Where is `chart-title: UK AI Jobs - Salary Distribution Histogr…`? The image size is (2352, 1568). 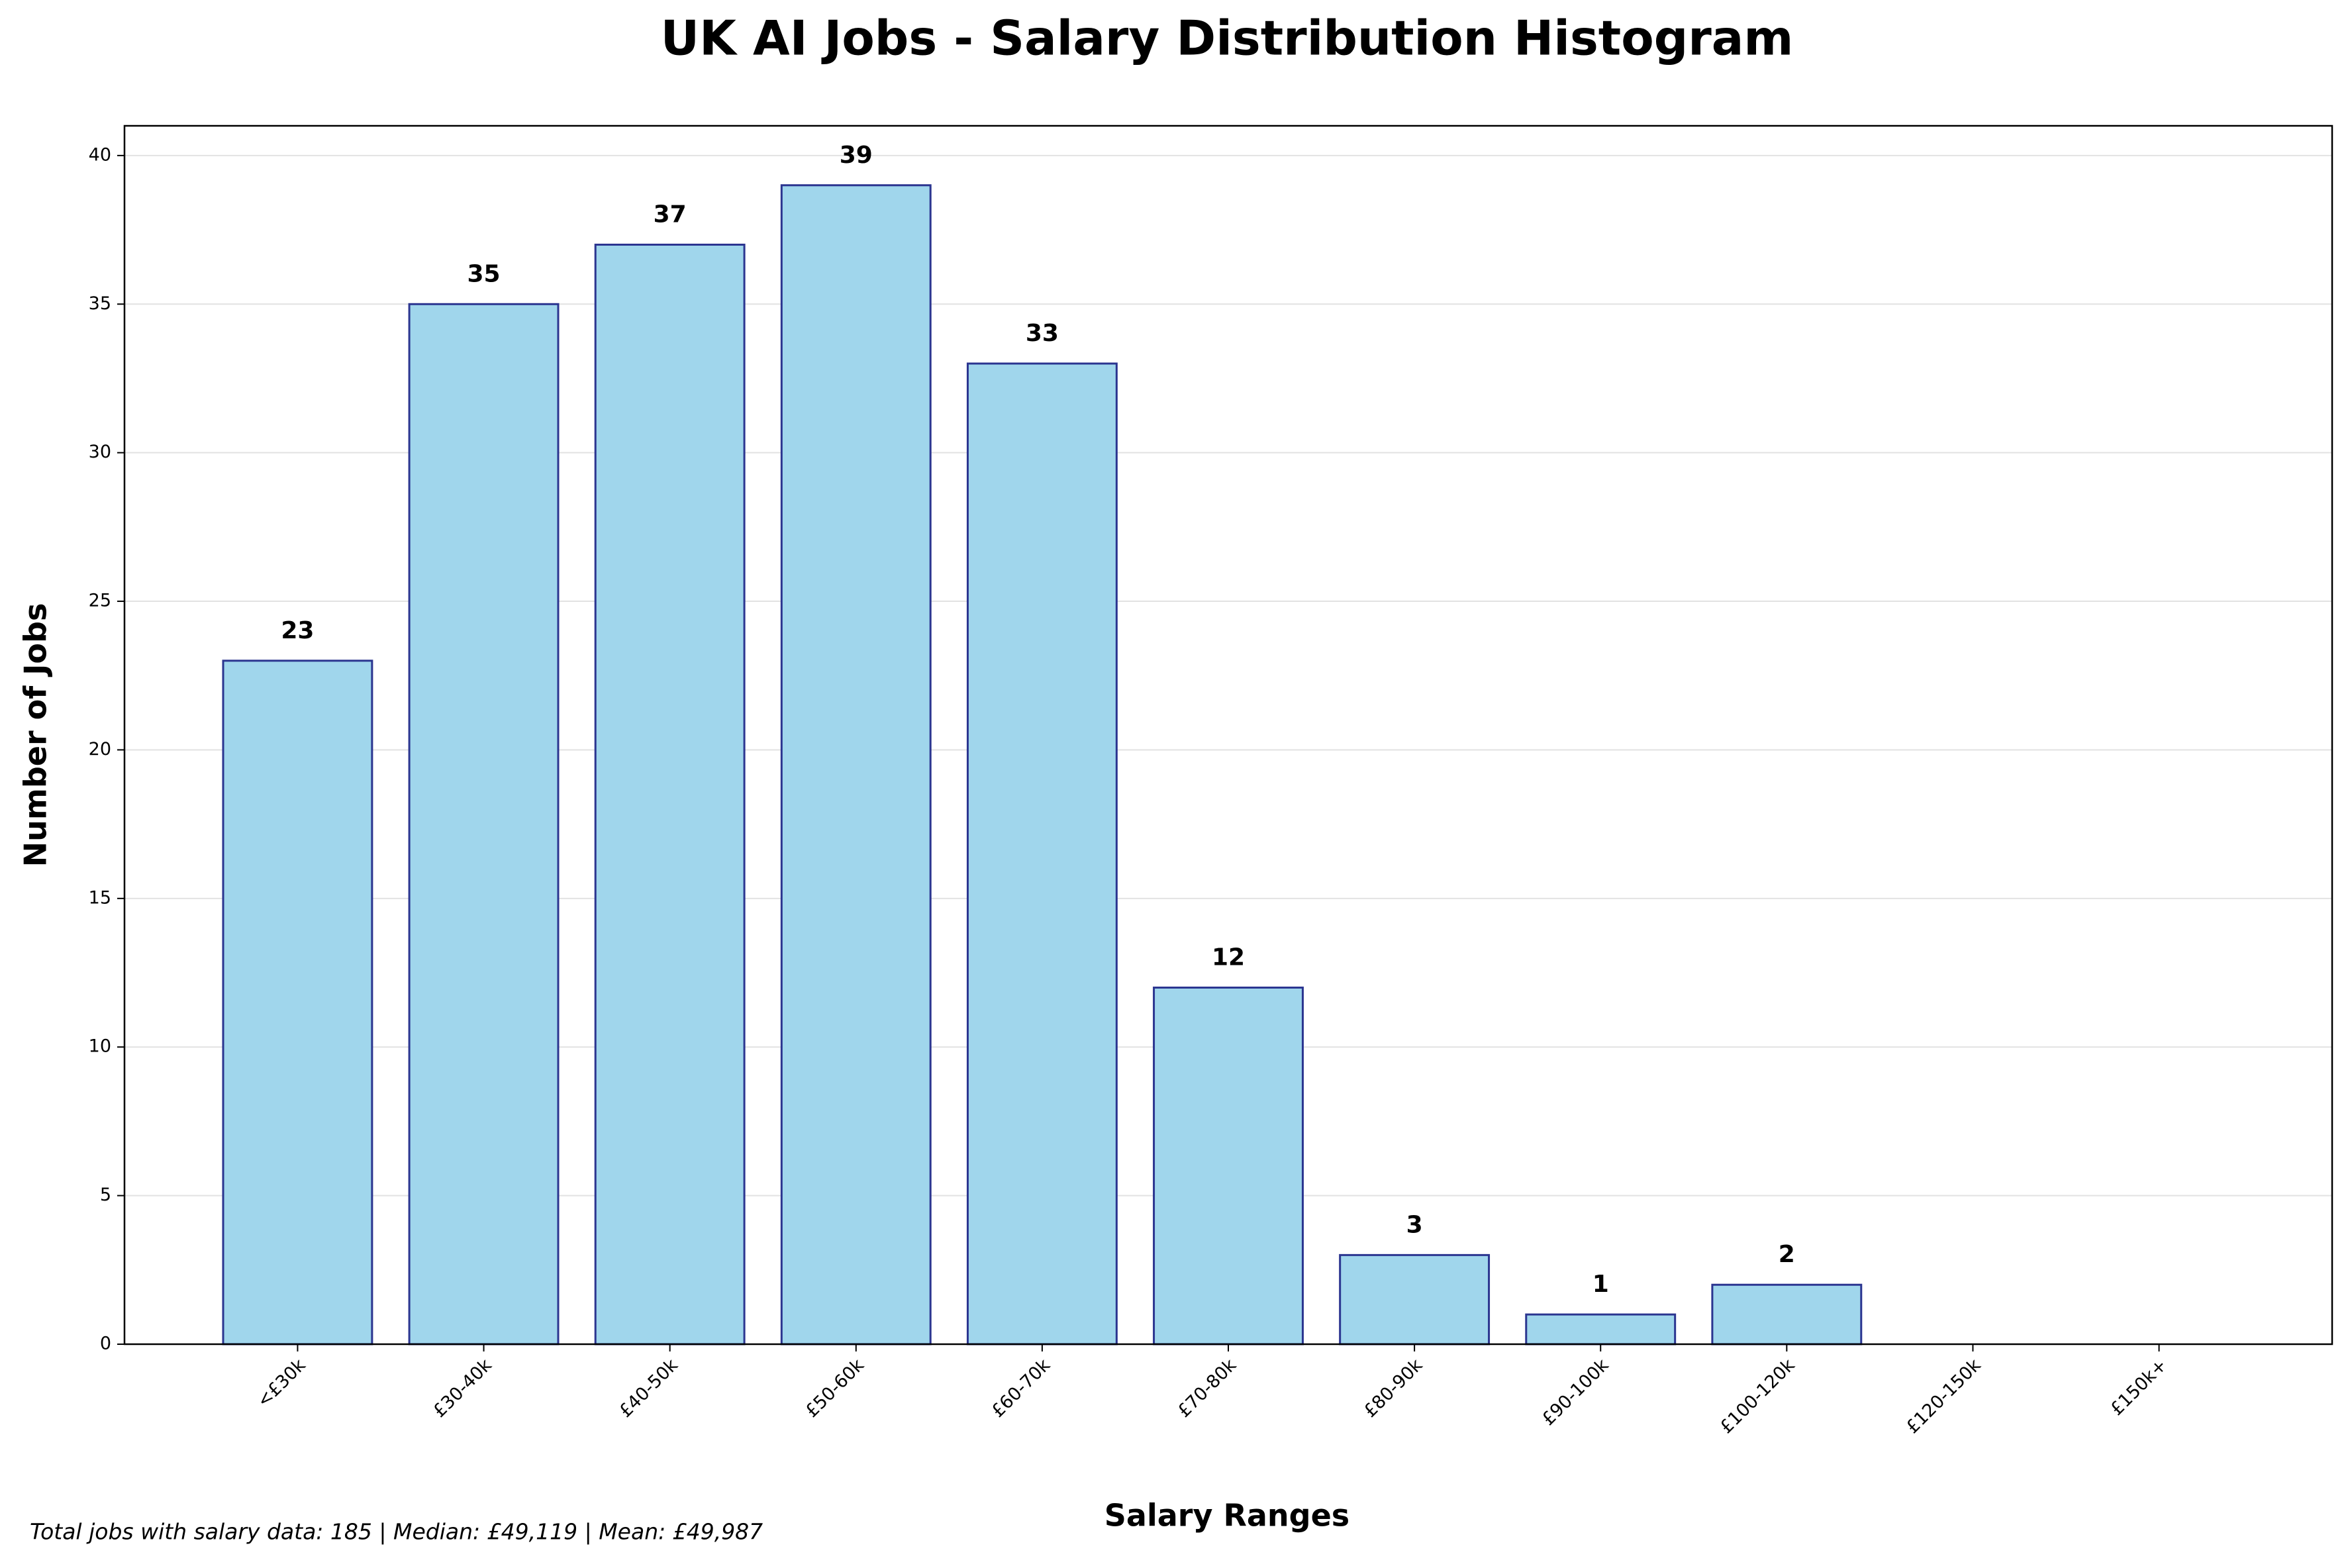 chart-title: UK AI Jobs - Salary Distribution Histogr… is located at coordinates (1227, 38).